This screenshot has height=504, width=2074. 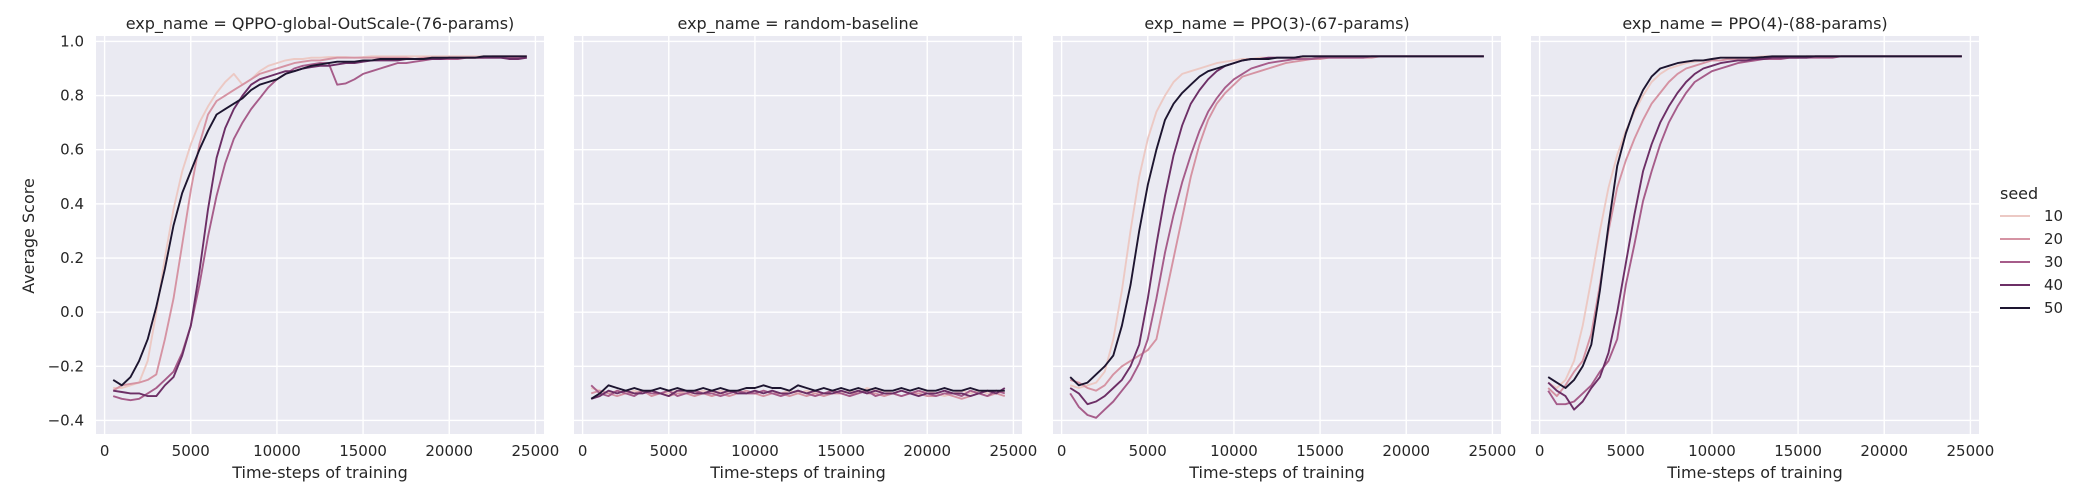 I want to click on legend: seed 10 20 30 40 50, so click(x=2031, y=250).